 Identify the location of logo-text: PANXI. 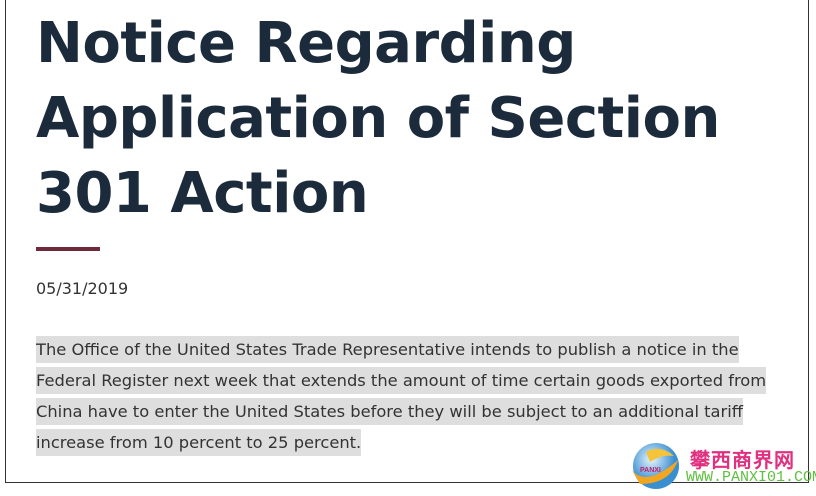
(650, 470).